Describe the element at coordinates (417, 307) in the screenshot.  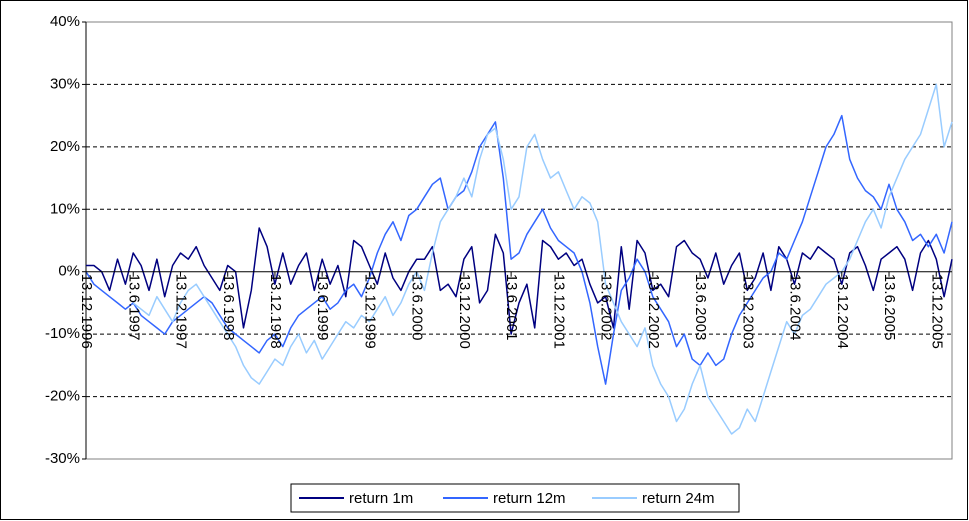
I see `x-tick-label: 13.6.2000` at that location.